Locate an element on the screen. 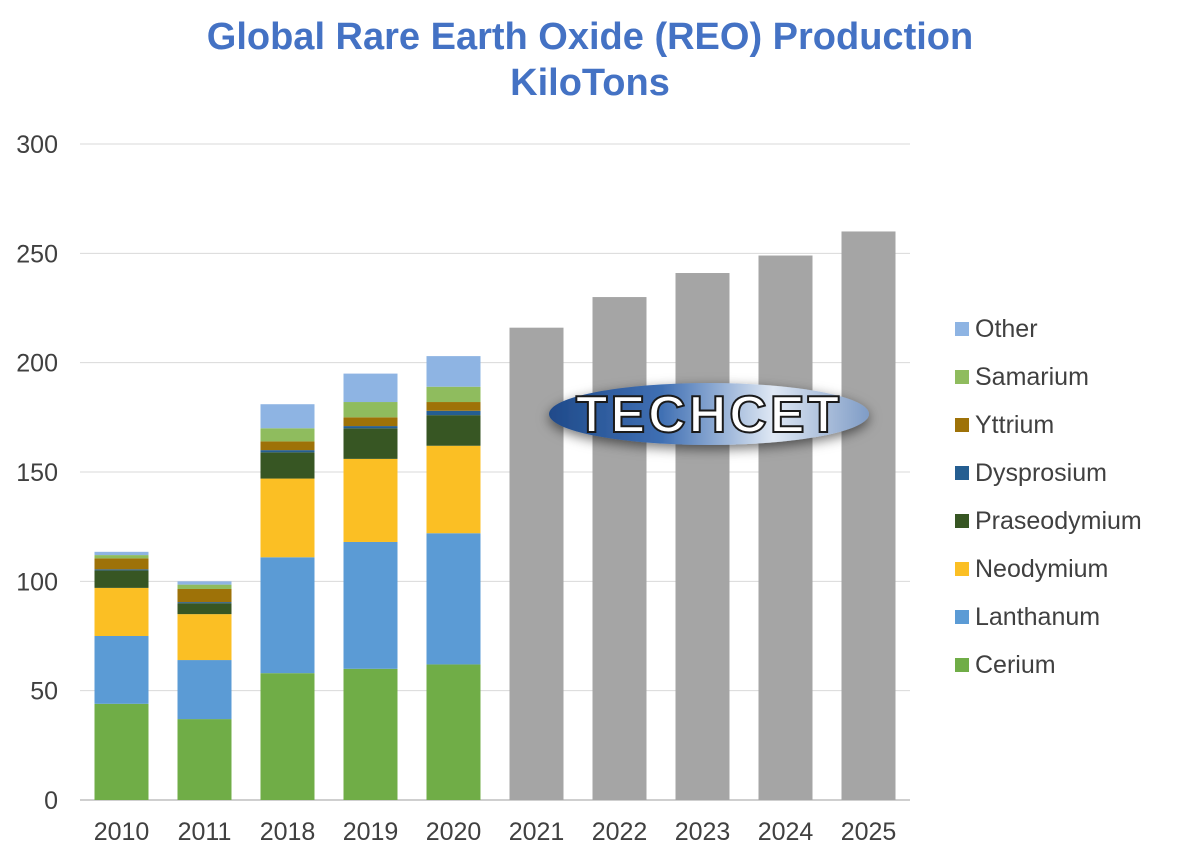  x-tick-label: 2025 is located at coordinates (869, 832).